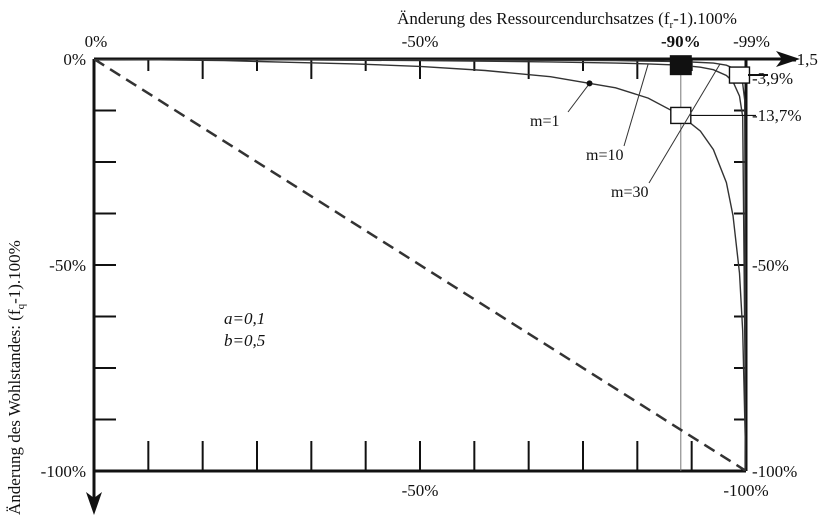  I want to click on y-axis-title: Änderung des Wohlstandes: (fq-1).100%, so click(16, 377).